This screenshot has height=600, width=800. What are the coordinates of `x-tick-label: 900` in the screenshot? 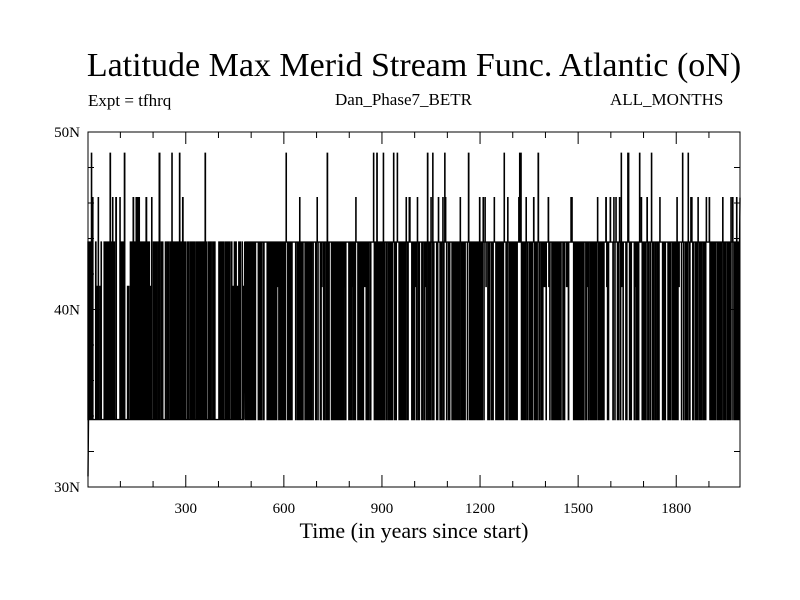 It's located at (382, 509).